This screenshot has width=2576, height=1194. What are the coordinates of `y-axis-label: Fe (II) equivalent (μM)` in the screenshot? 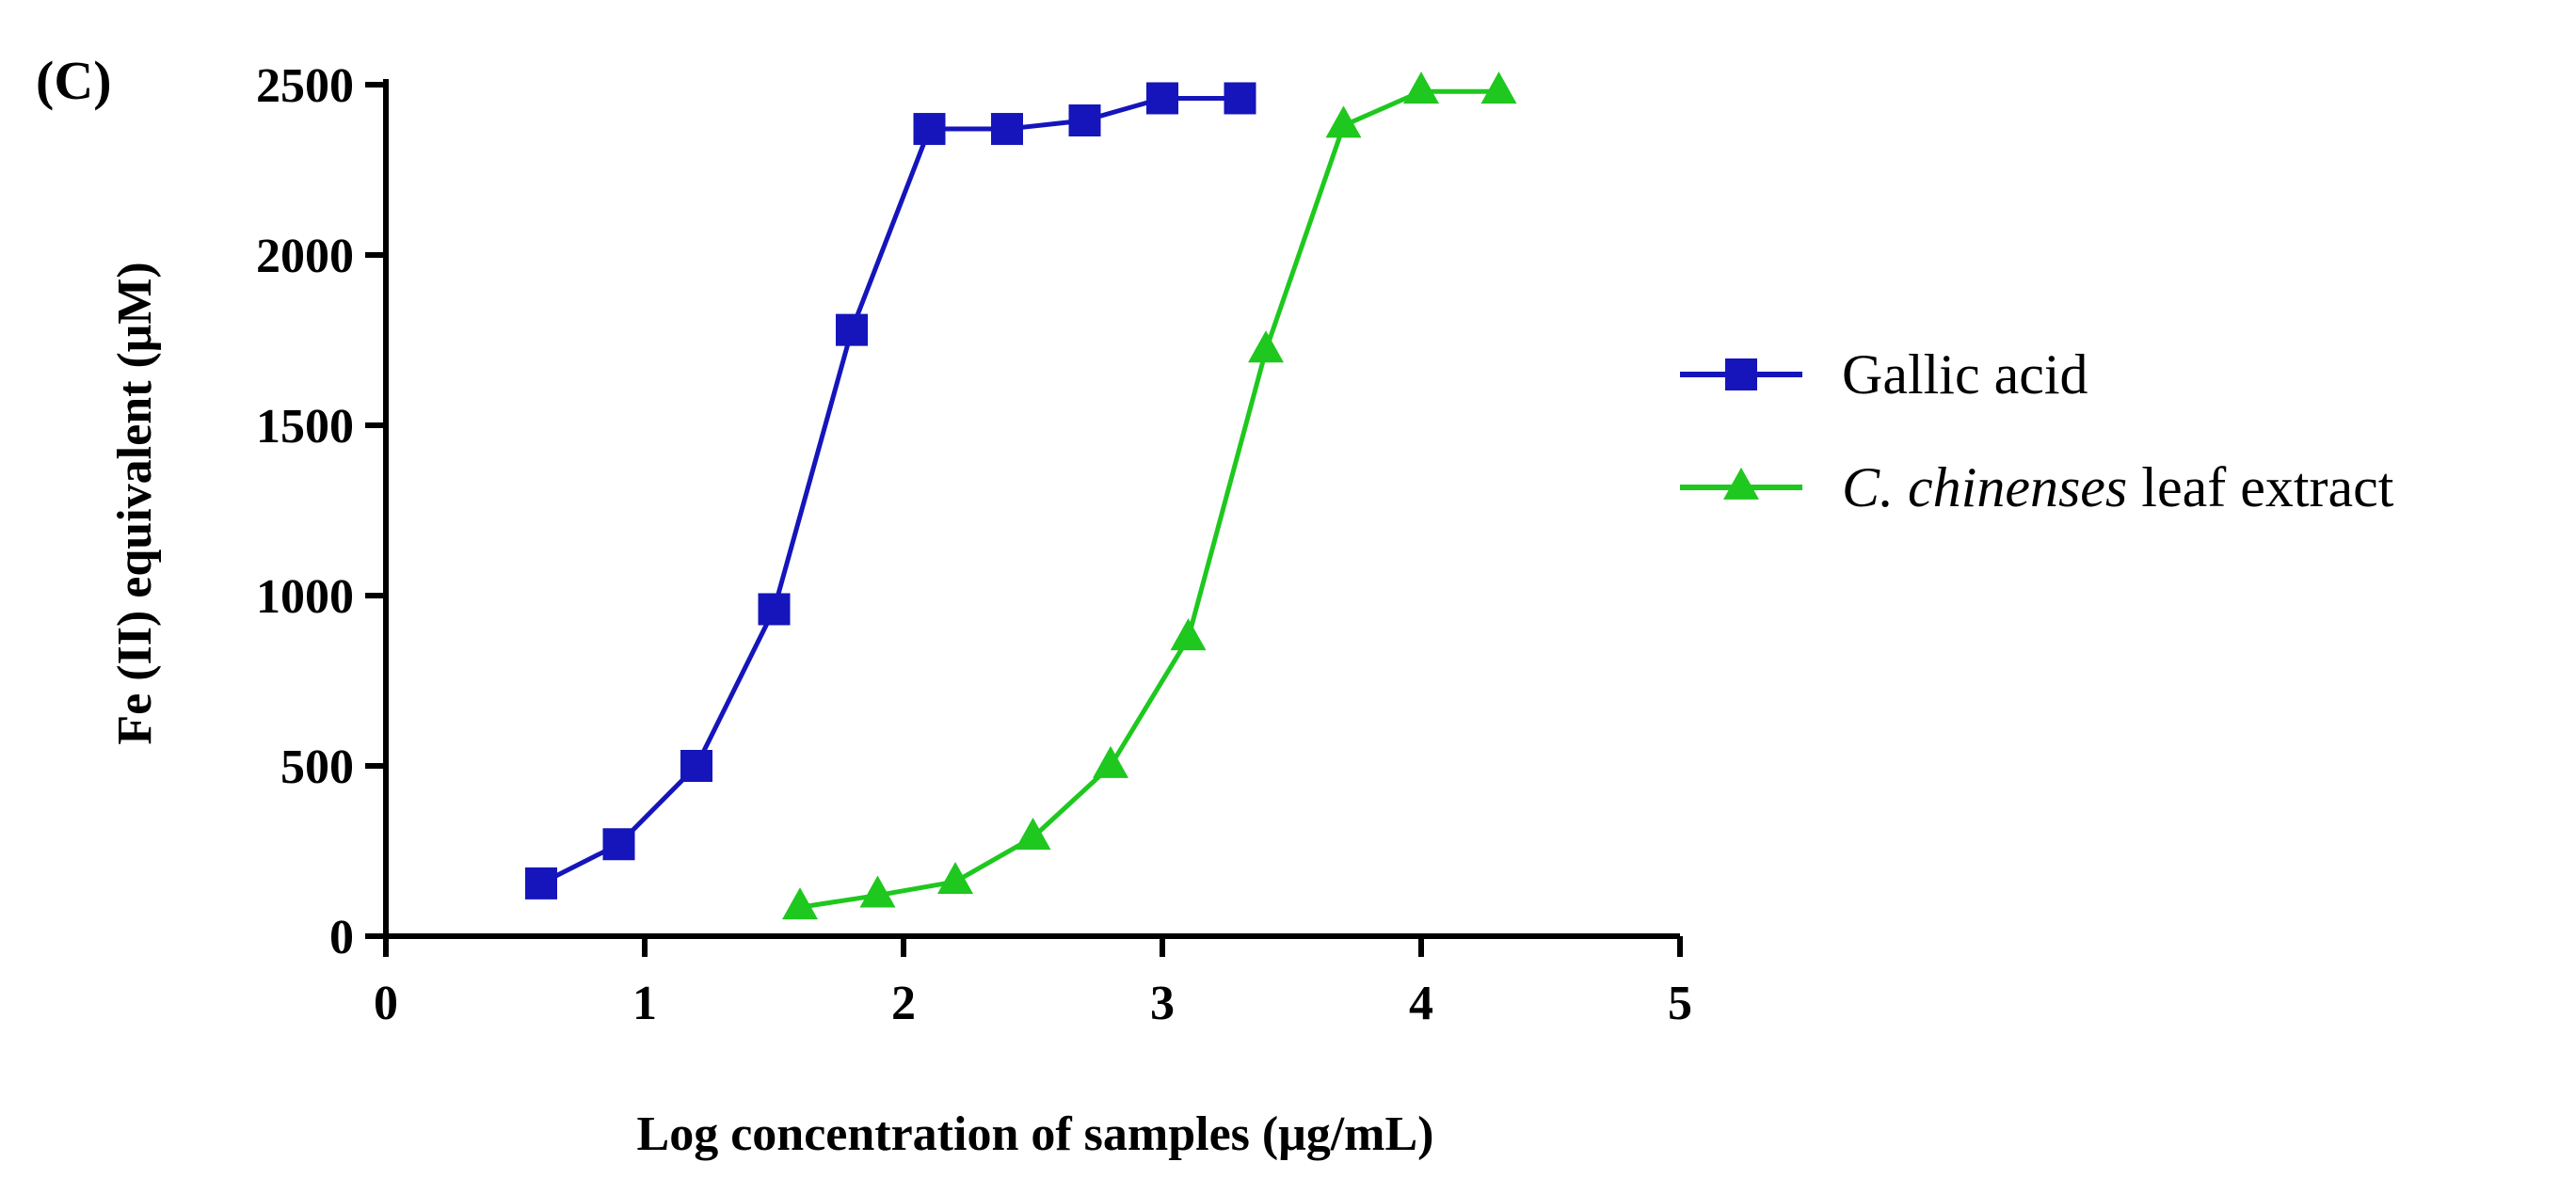 It's located at (135, 503).